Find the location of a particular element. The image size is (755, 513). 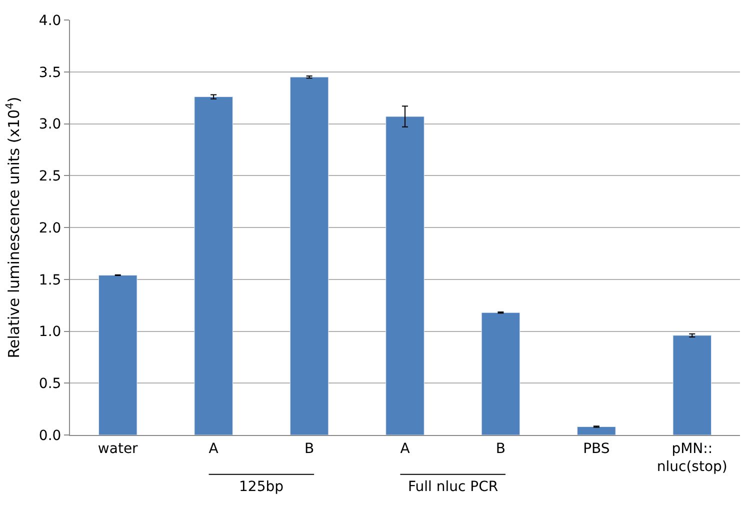

y-tick-label: 1.5 is located at coordinates (50, 280).